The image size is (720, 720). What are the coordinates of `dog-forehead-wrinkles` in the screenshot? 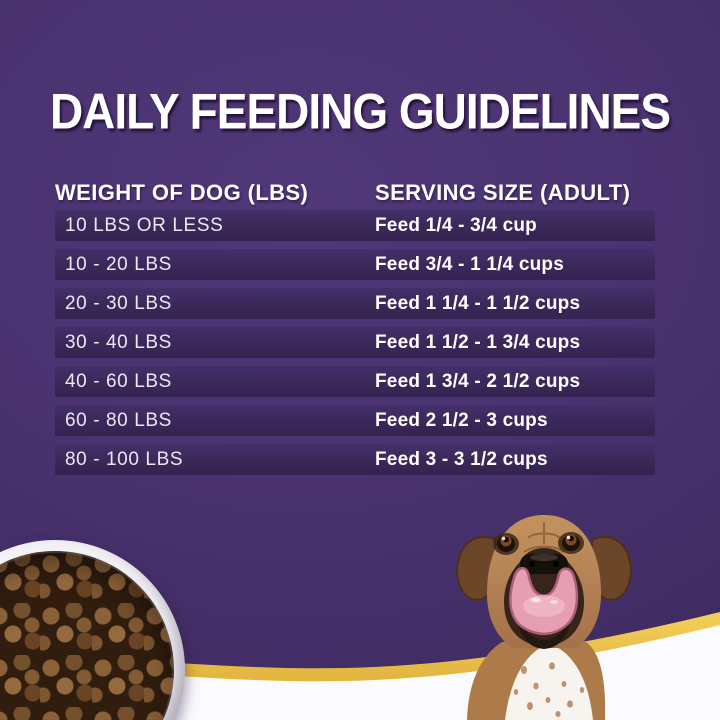 It's located at (544, 537).